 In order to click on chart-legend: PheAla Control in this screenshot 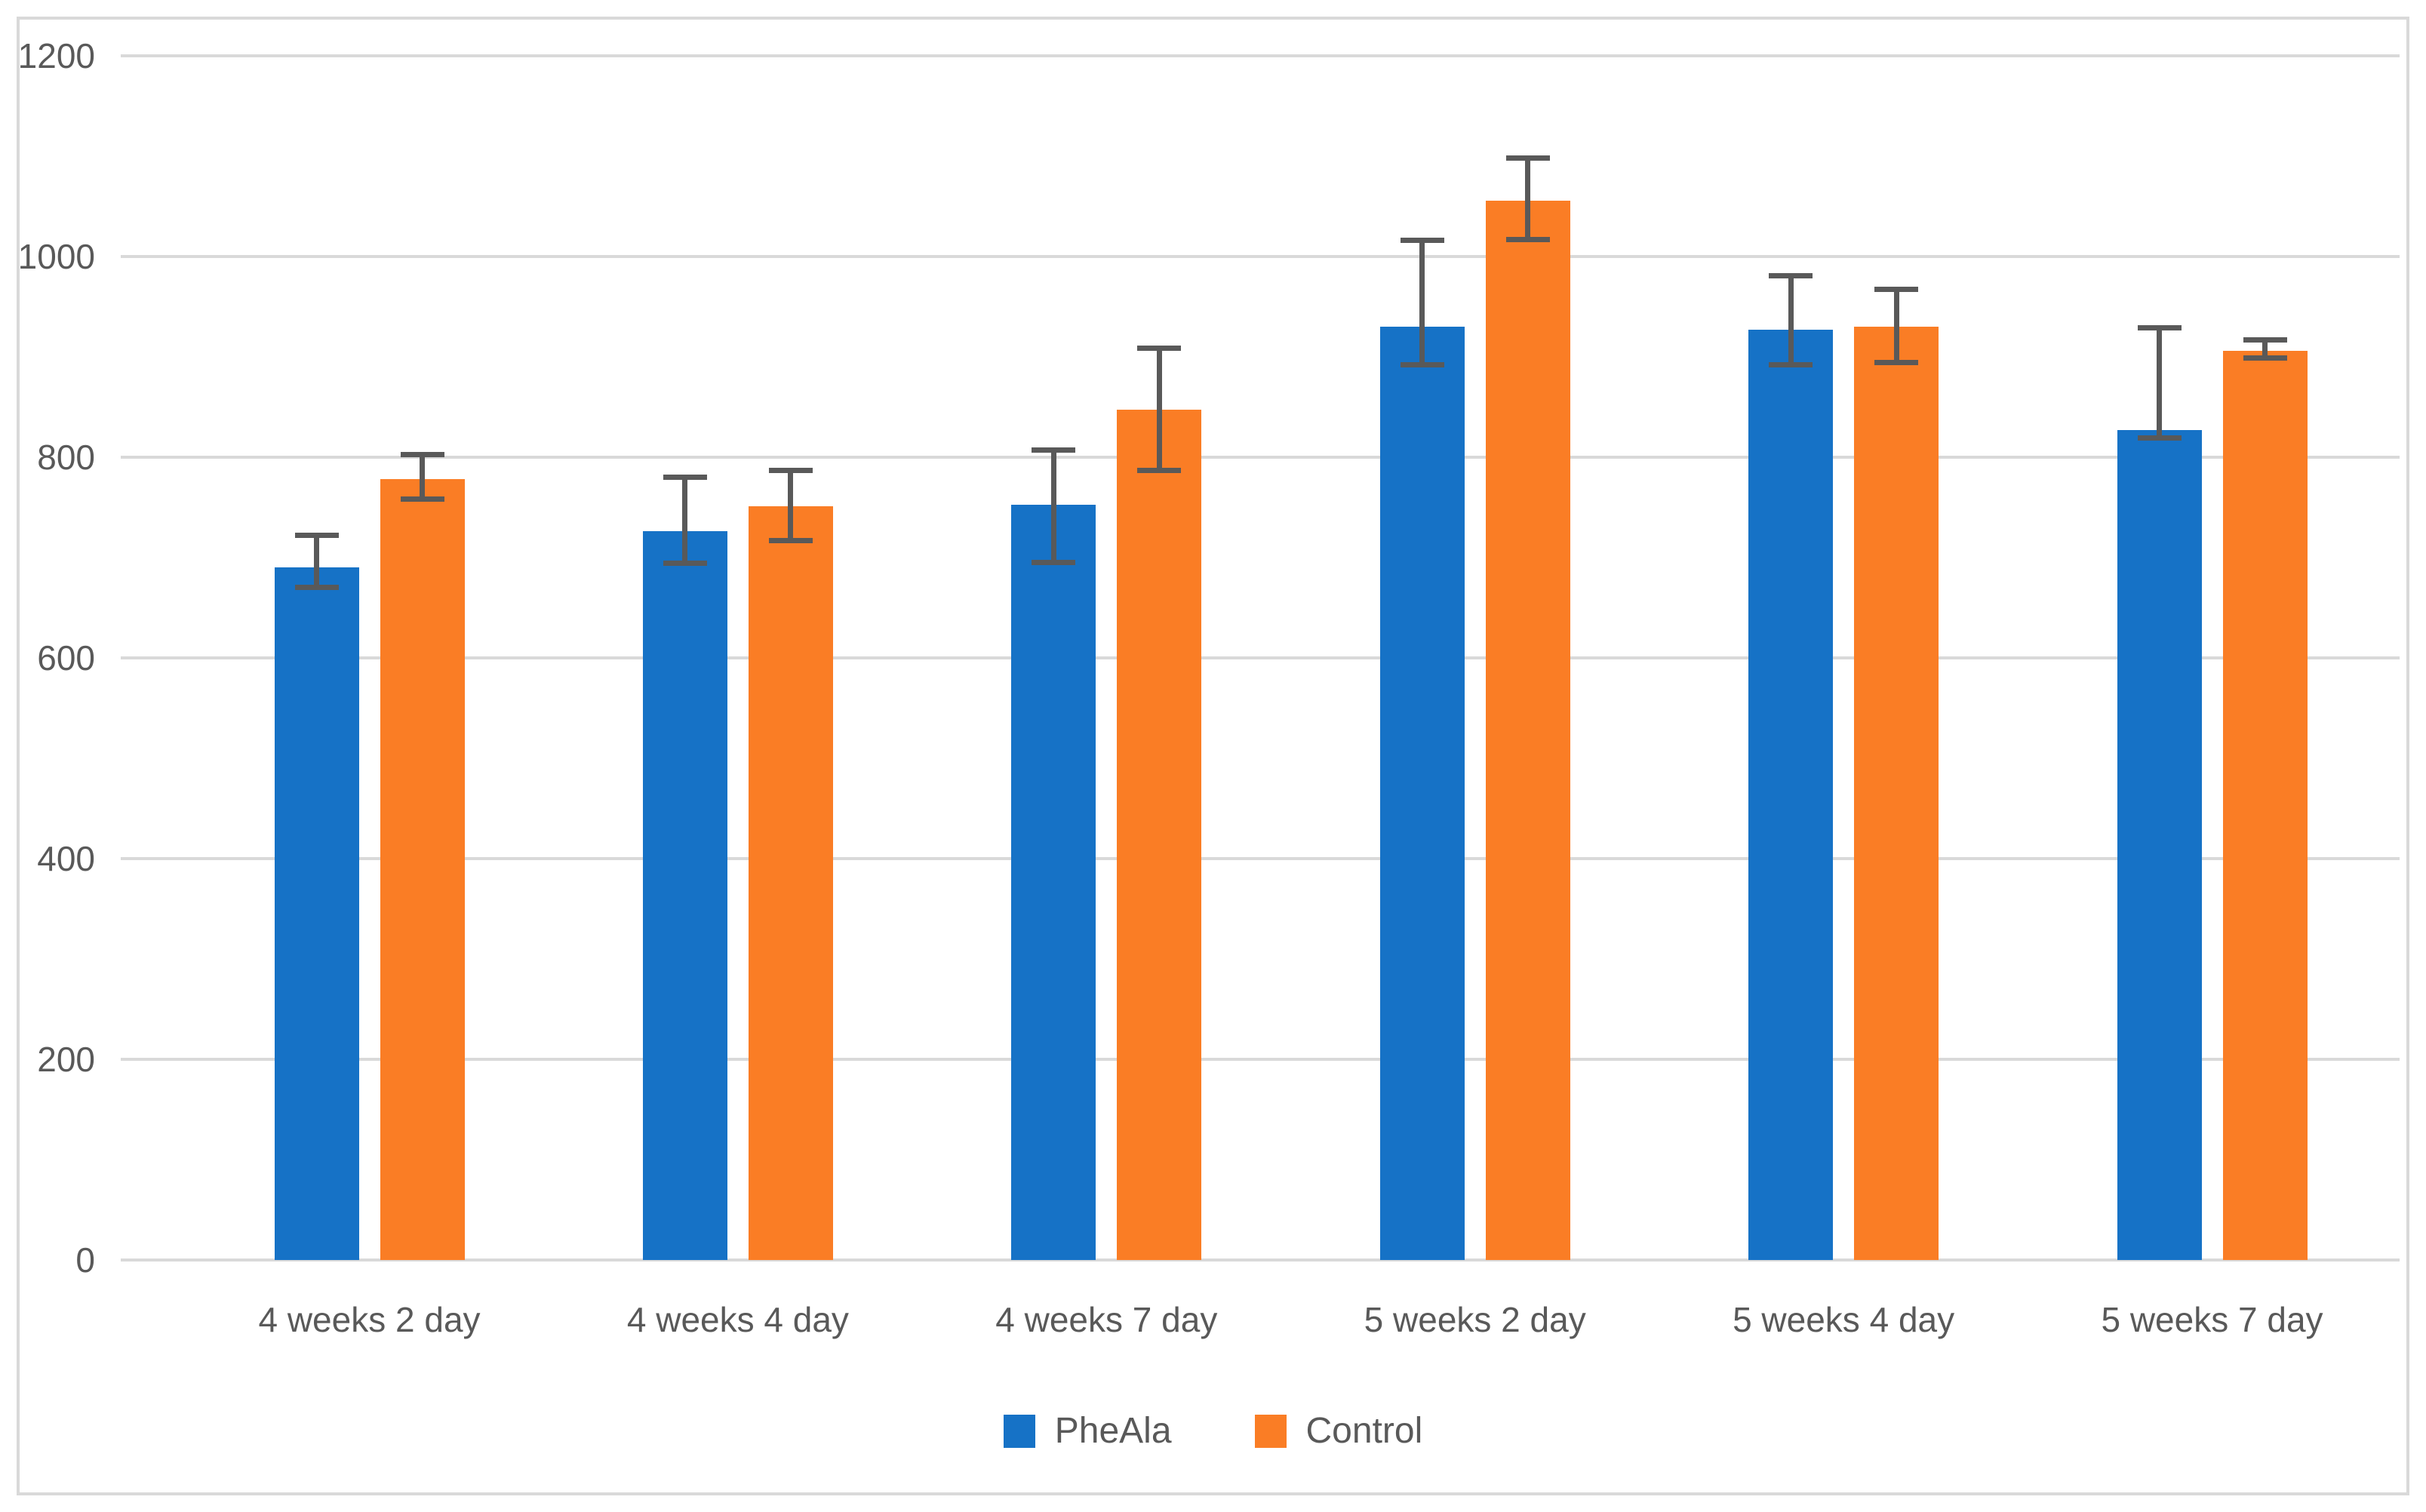, I will do `click(1213, 1431)`.